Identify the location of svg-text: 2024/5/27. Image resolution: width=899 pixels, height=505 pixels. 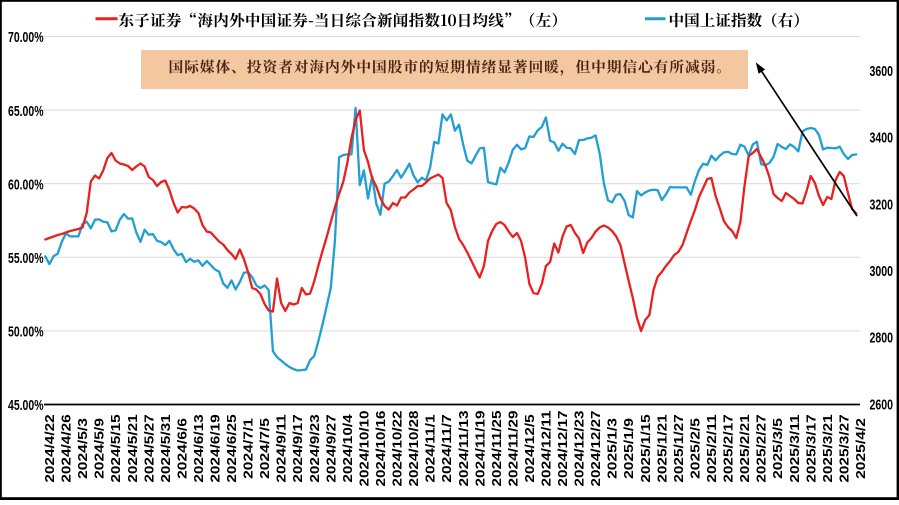
(148, 448).